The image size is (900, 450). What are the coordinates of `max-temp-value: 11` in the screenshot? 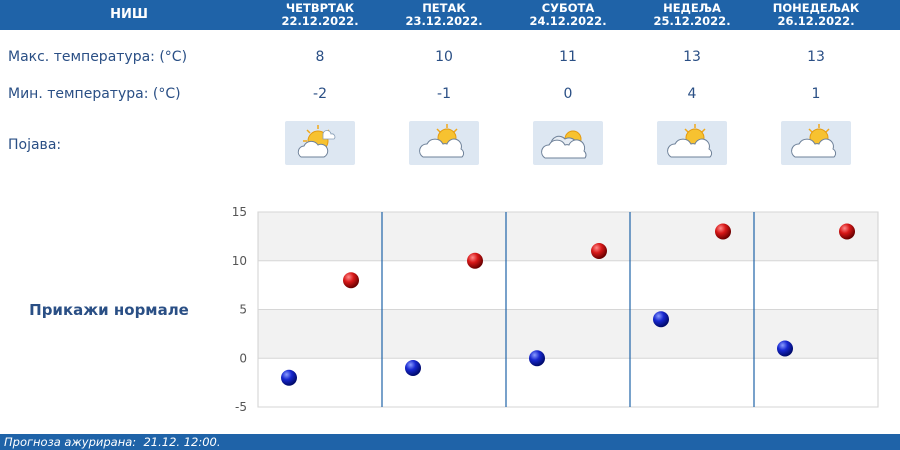 It's located at (568, 57).